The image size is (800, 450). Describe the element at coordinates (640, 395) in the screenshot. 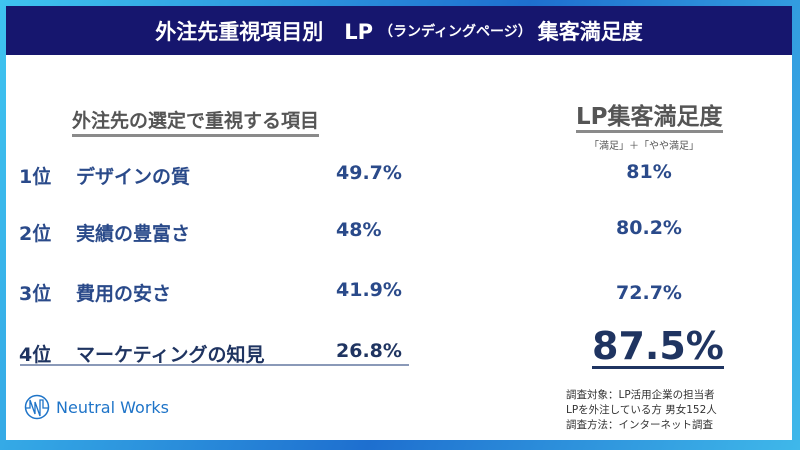

I see `footnote-line: 調査対象：LP活用企業の担当者` at that location.